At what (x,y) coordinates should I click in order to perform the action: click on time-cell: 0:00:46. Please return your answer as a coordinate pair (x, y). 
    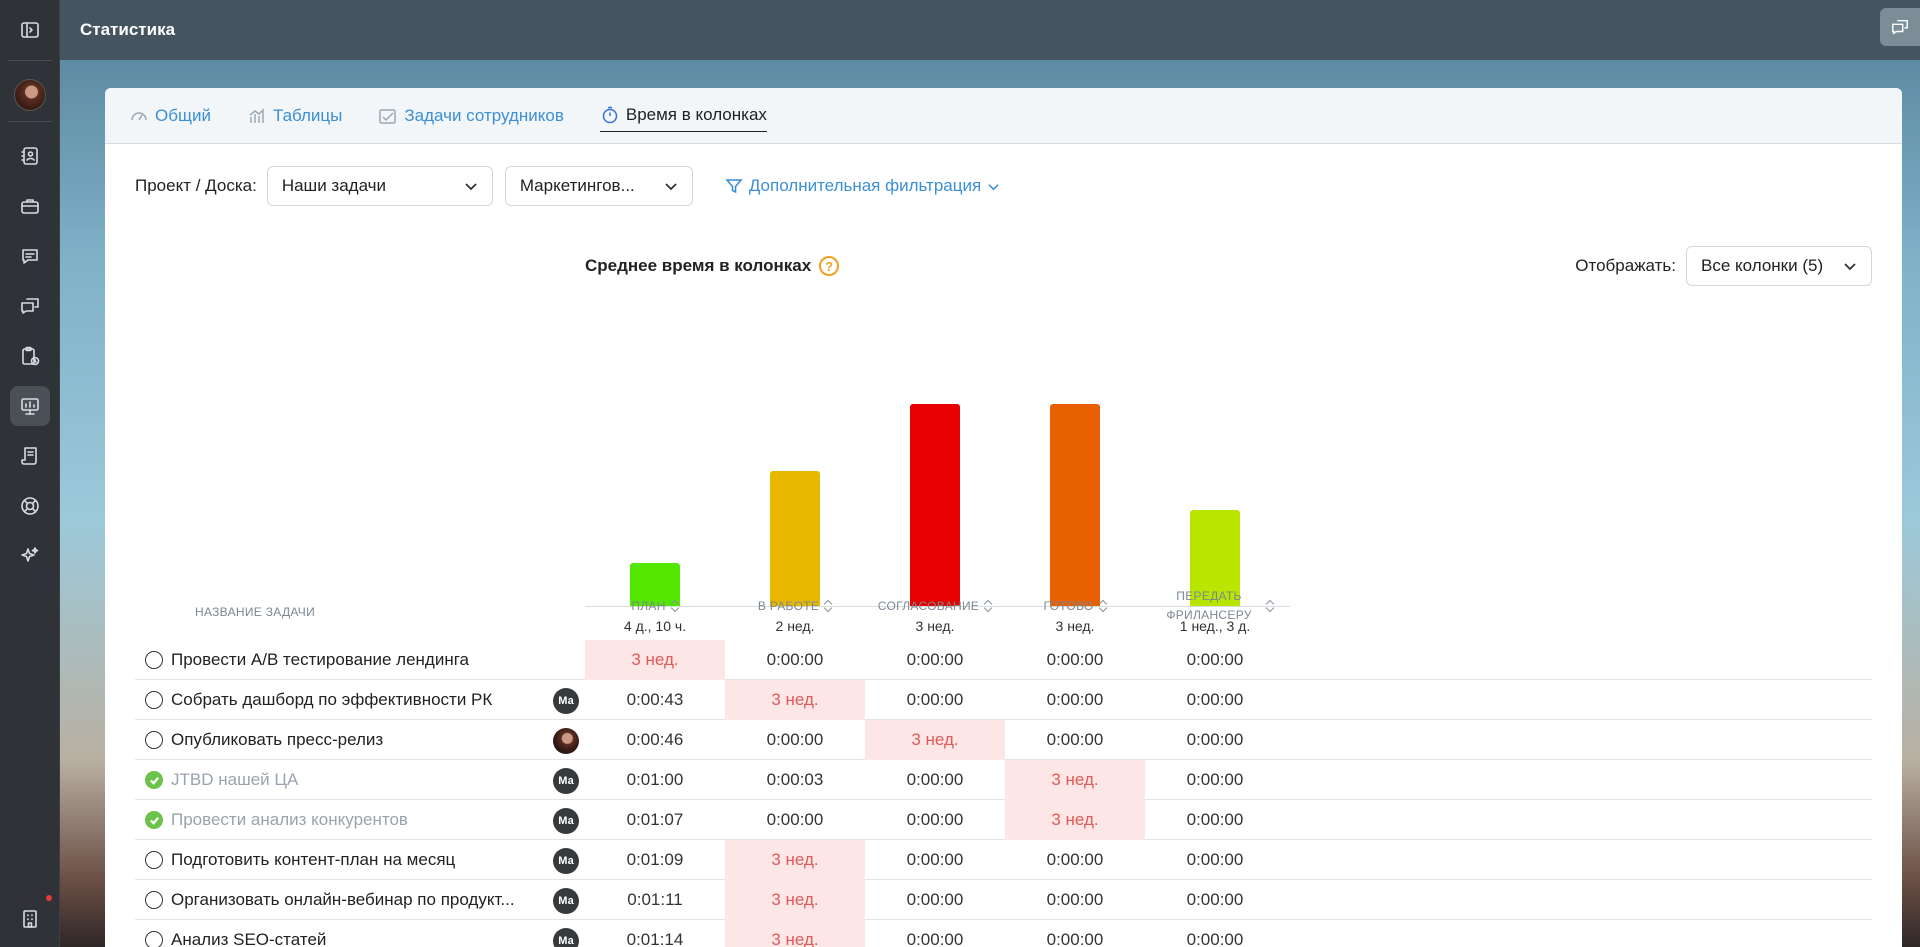
    Looking at the image, I should click on (655, 739).